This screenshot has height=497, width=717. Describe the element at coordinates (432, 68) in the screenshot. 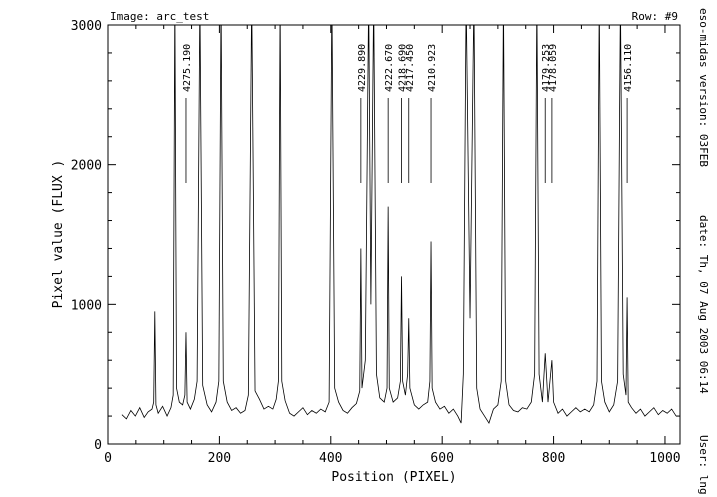

I see `annotation-label: 4210.923` at that location.